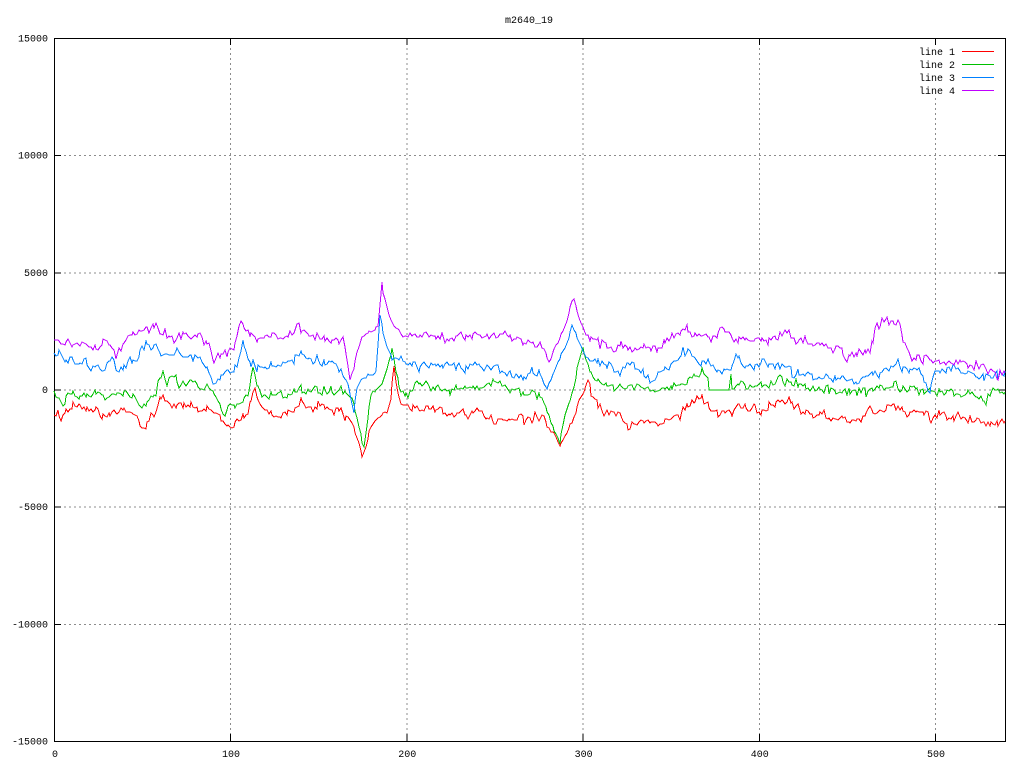 This screenshot has width=1024, height=768. What do you see at coordinates (33, 508) in the screenshot?
I see `svg-text: -5000` at bounding box center [33, 508].